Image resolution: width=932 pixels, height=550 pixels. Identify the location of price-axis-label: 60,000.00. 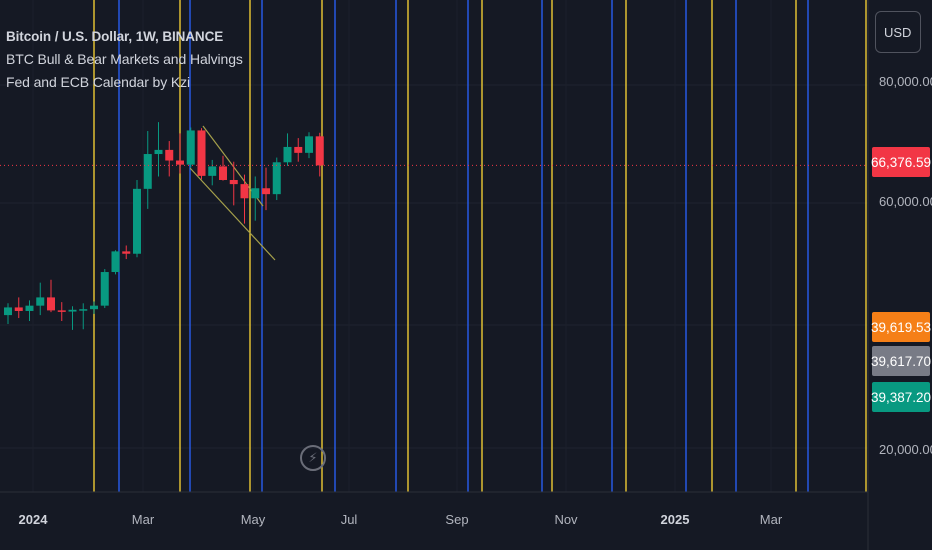
(905, 201).